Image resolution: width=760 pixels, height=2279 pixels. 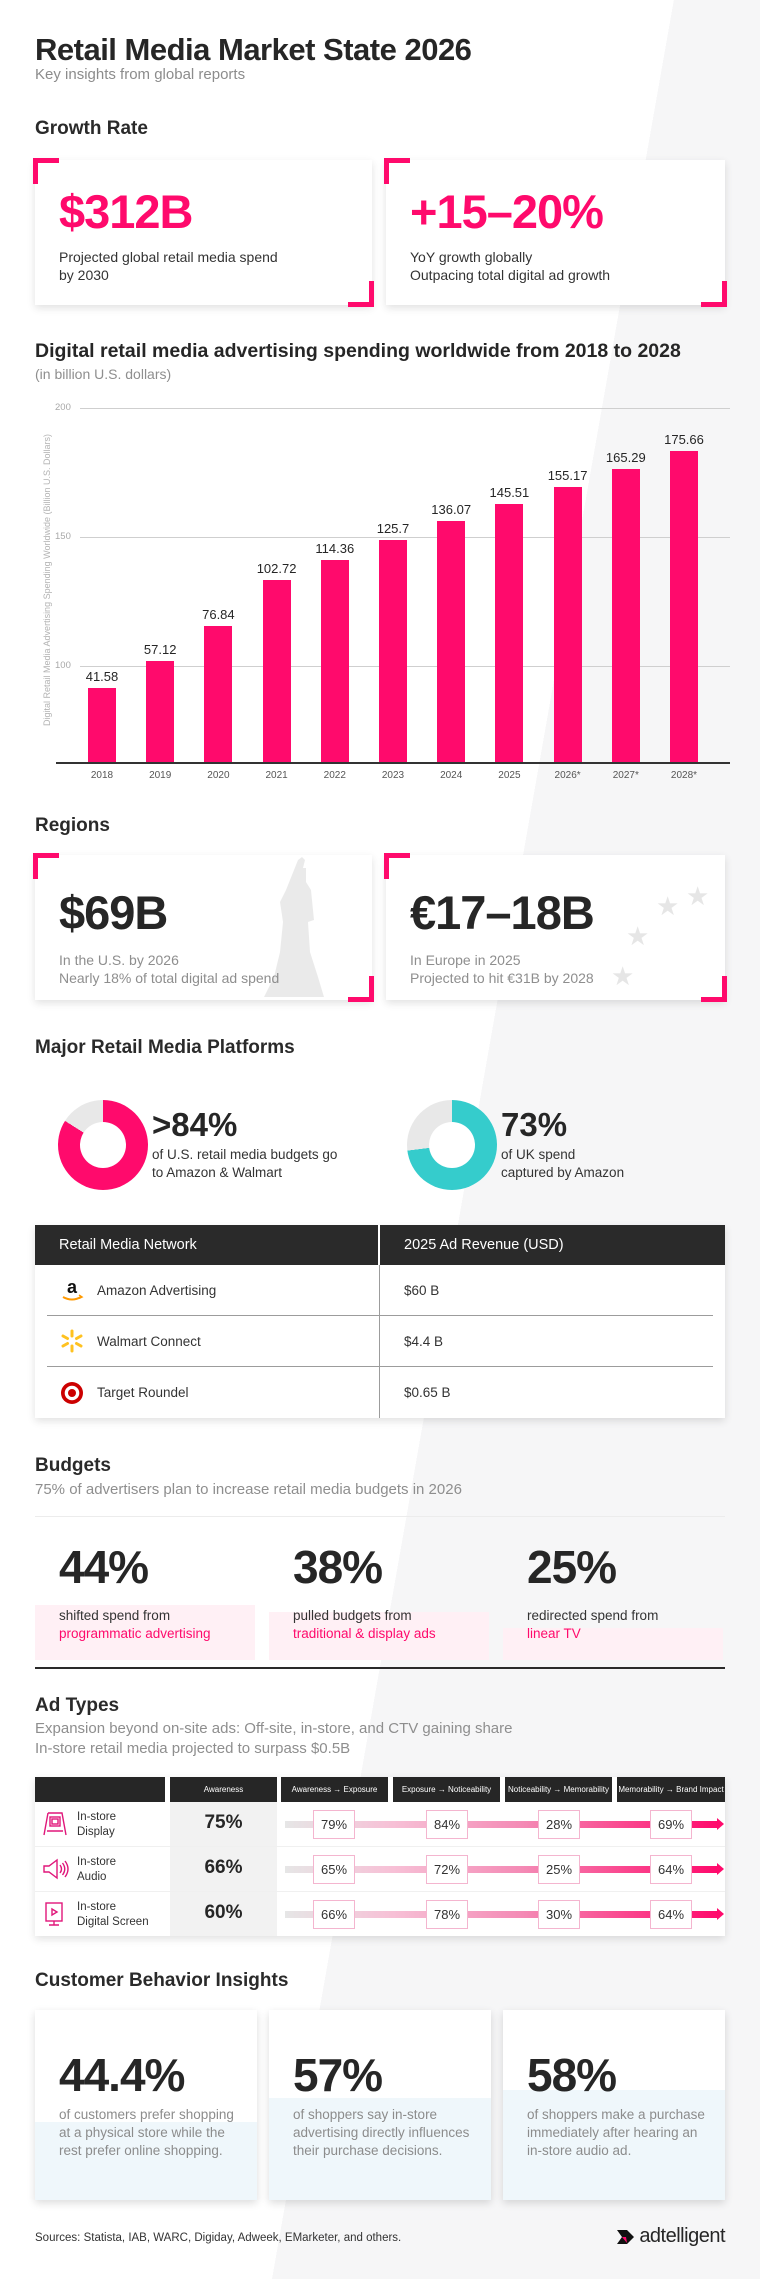 I want to click on stat-desc-line2: by 2030, so click(x=84, y=275).